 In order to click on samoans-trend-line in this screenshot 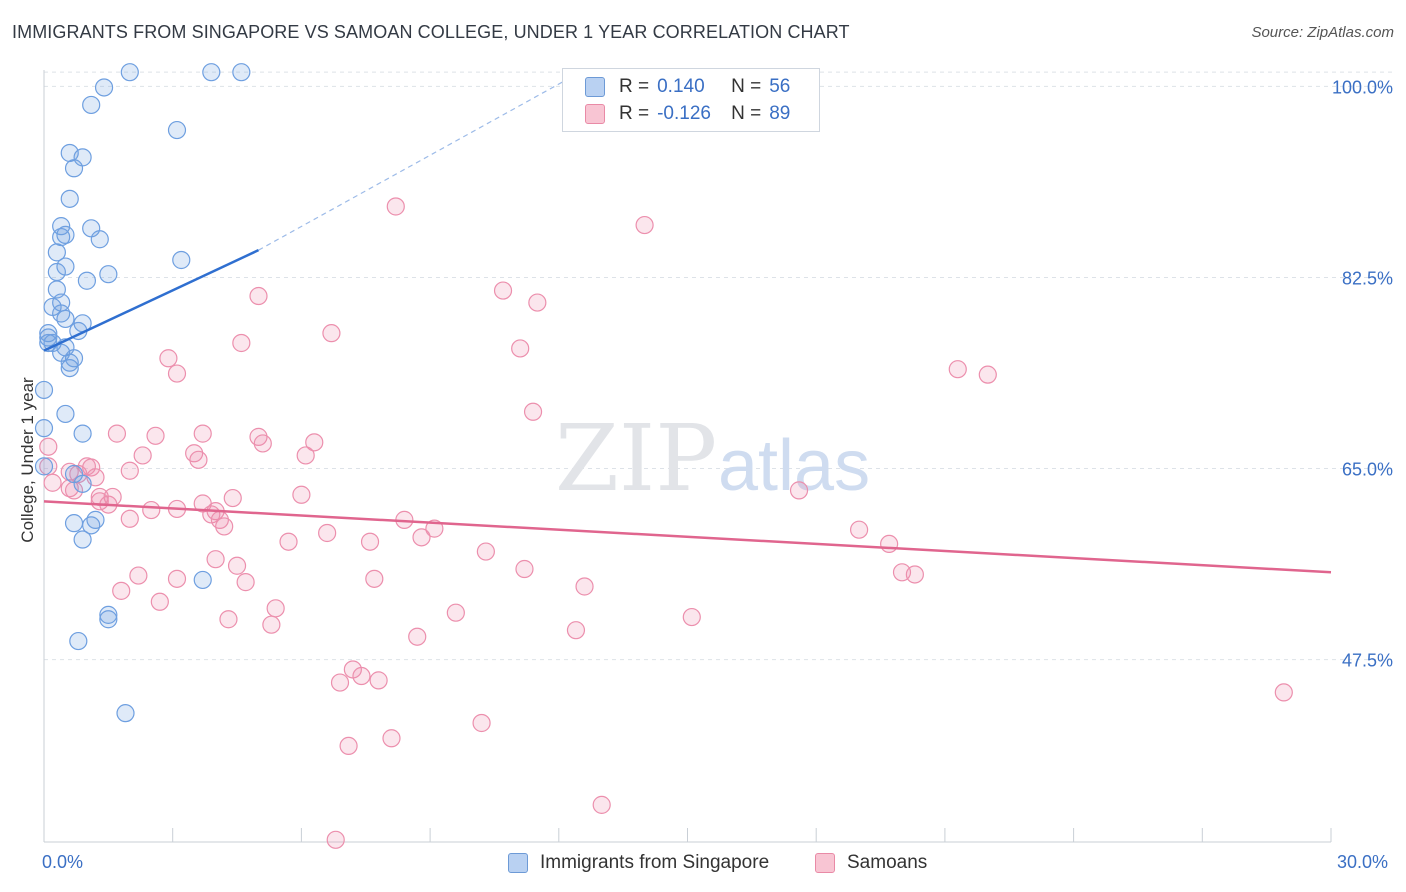, I will do `click(687, 537)`.